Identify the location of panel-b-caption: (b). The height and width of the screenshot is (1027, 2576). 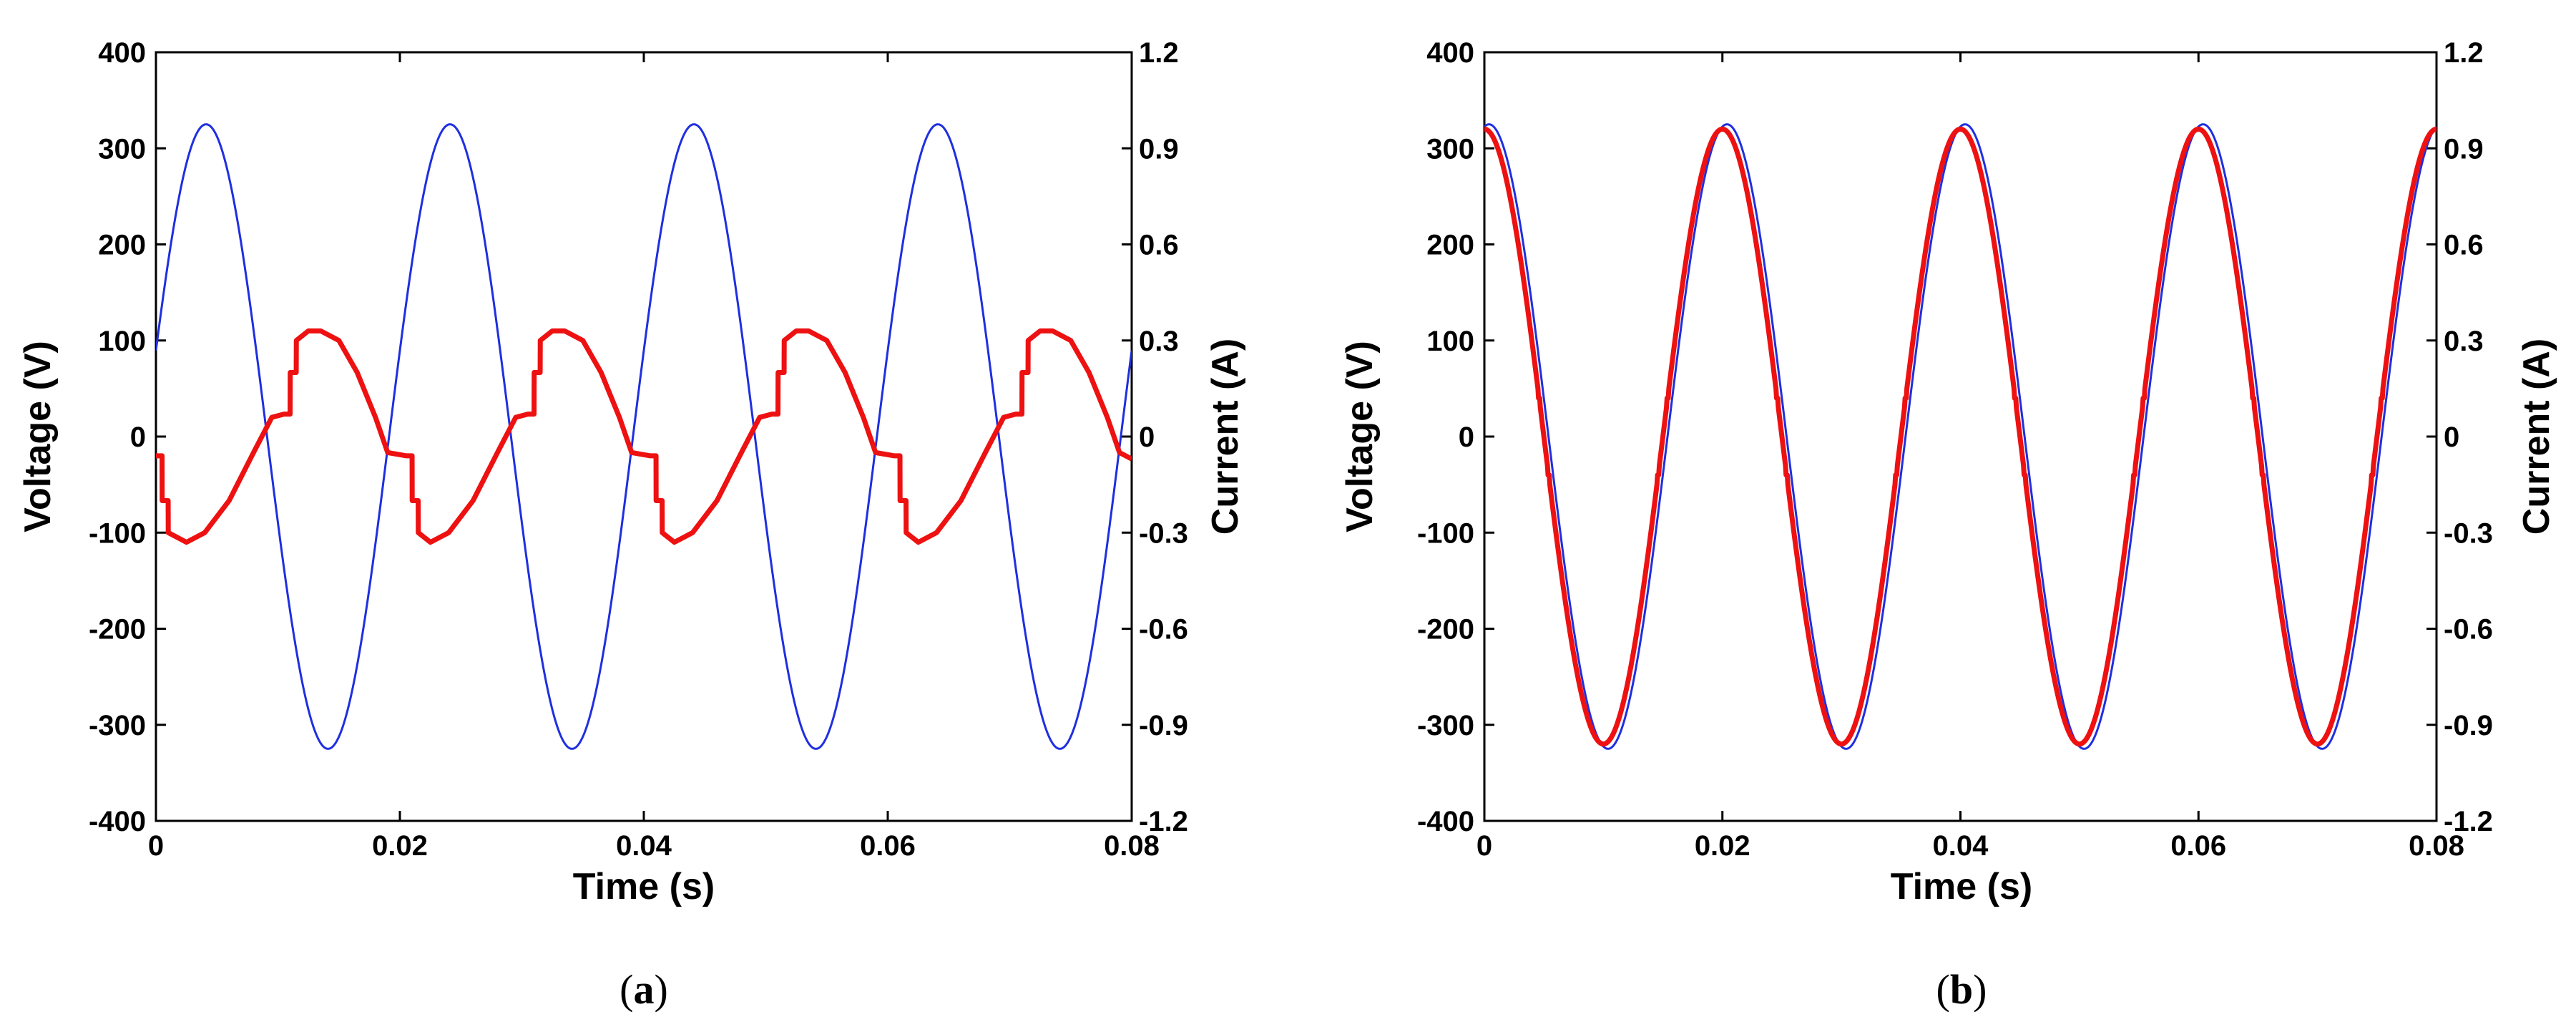
(1962, 989).